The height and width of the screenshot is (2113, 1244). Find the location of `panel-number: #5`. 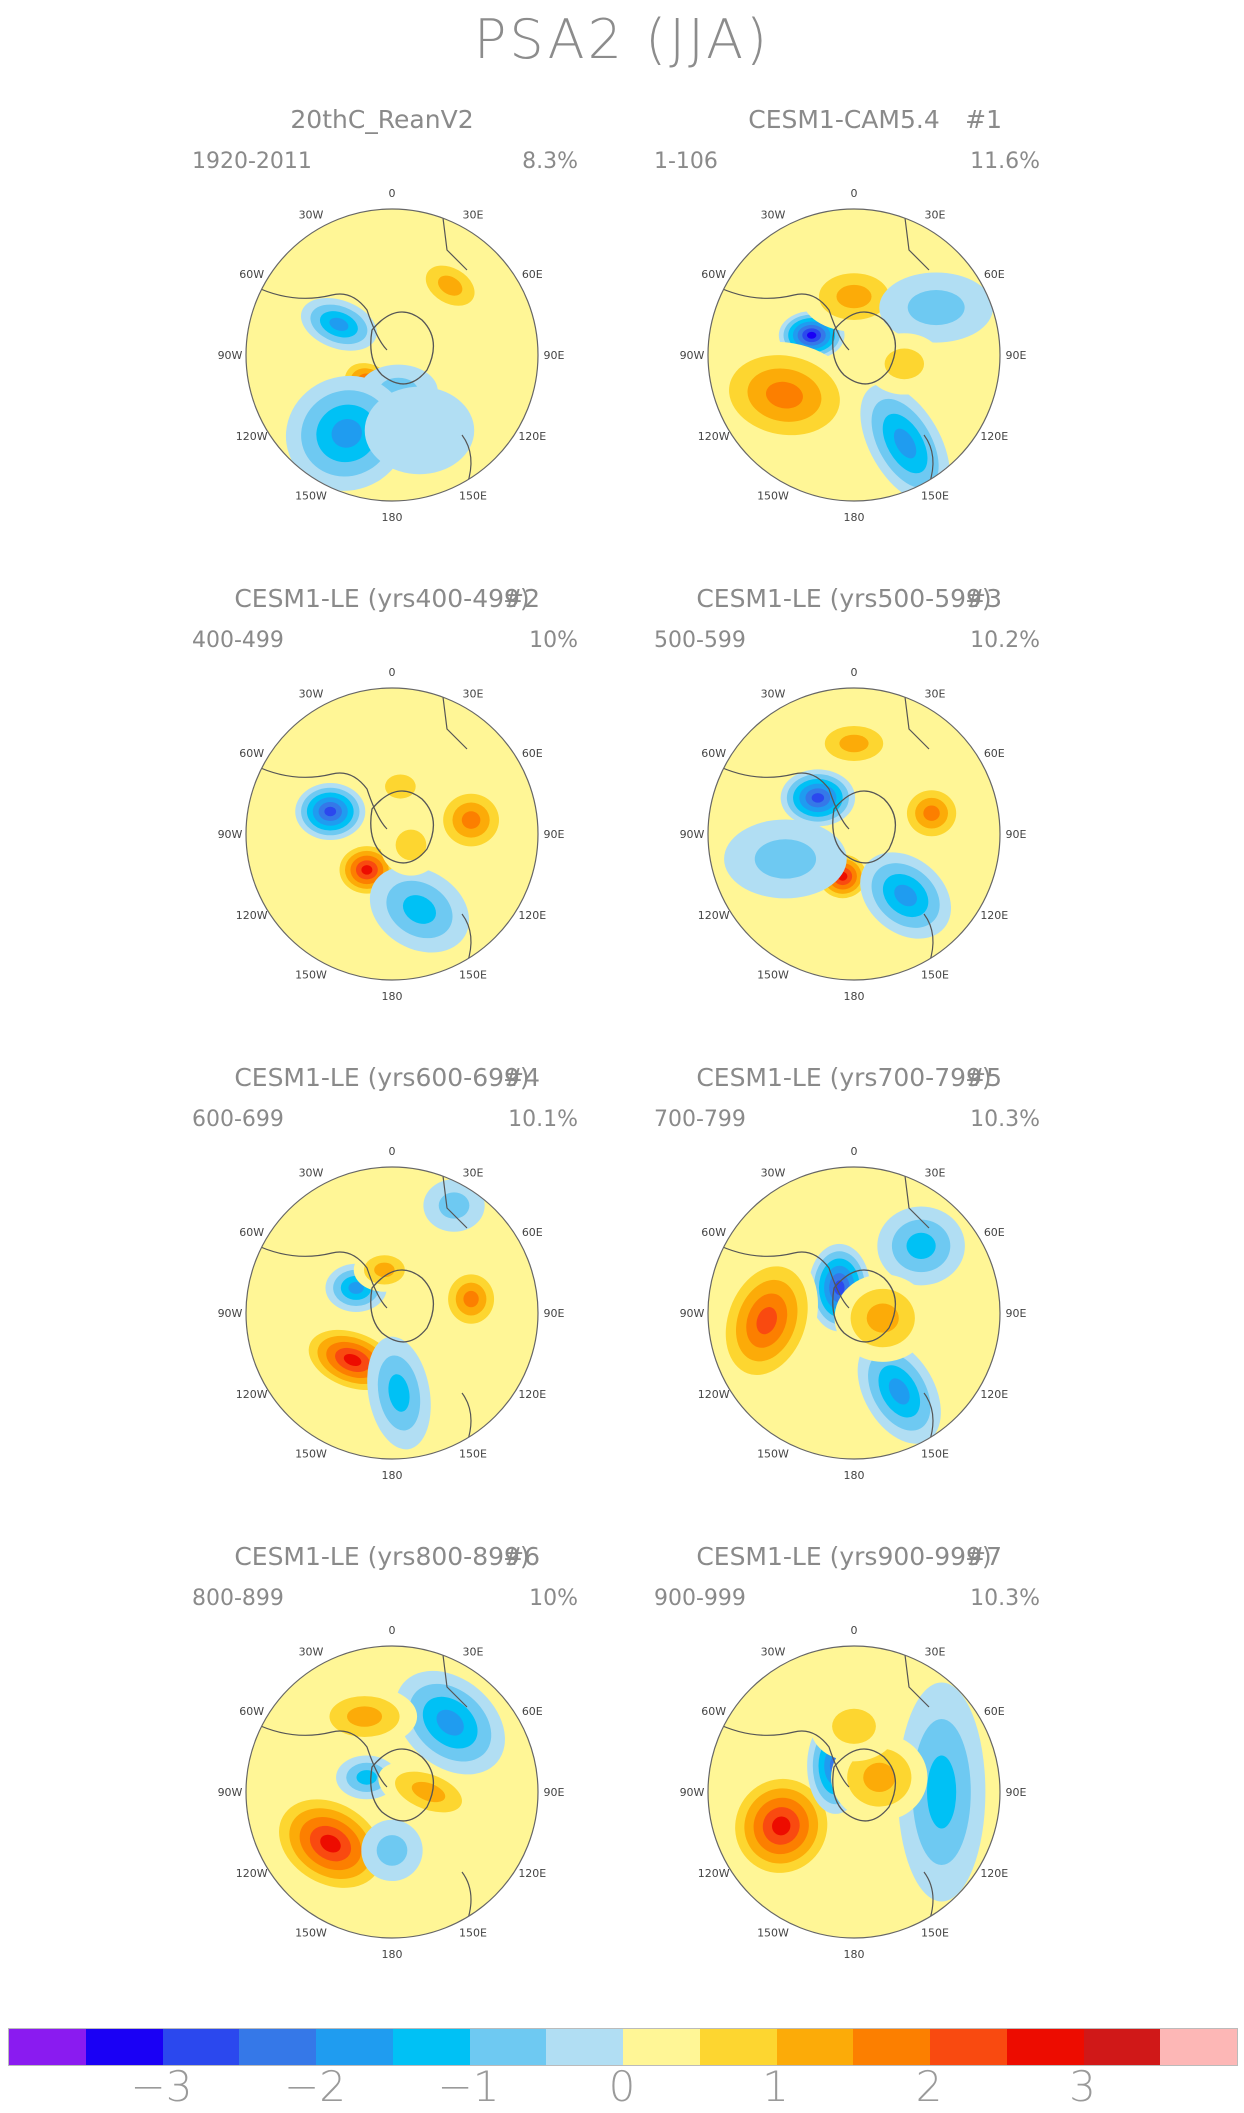

panel-number: #5 is located at coordinates (983, 1077).